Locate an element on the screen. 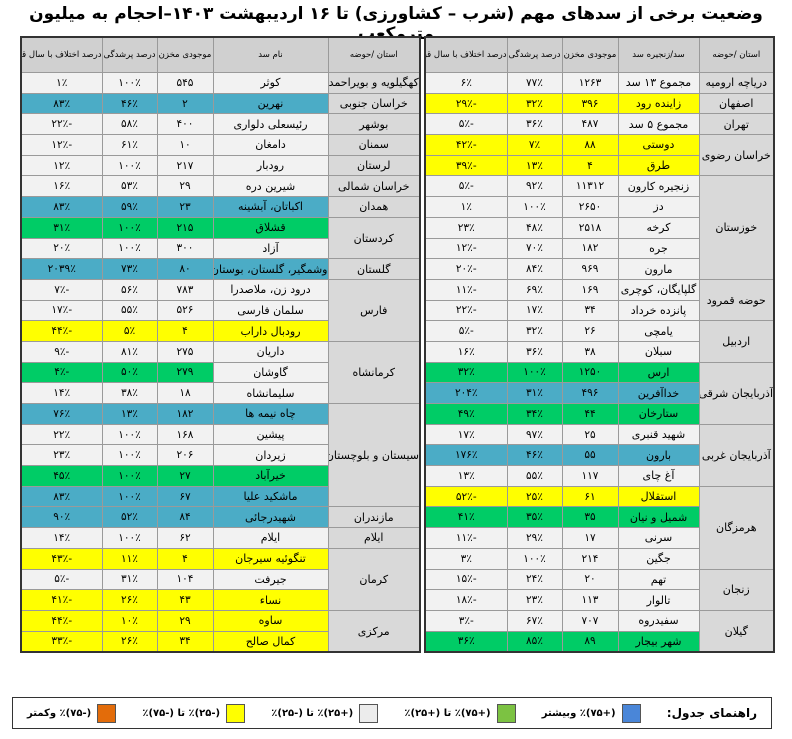  table-row: شهر بیجار ۸۹ ۸۵٪ ۳۶٪ is located at coordinates (599, 641).